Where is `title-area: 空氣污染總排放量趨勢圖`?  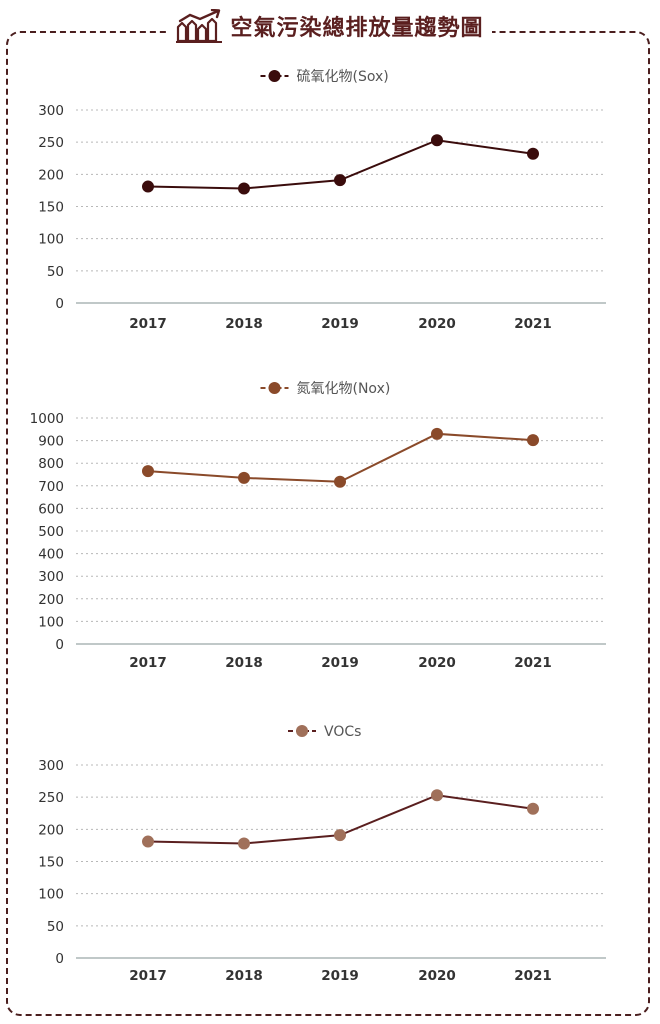
title-area: 空氣污染總排放量趨勢圖 is located at coordinates (330, 26).